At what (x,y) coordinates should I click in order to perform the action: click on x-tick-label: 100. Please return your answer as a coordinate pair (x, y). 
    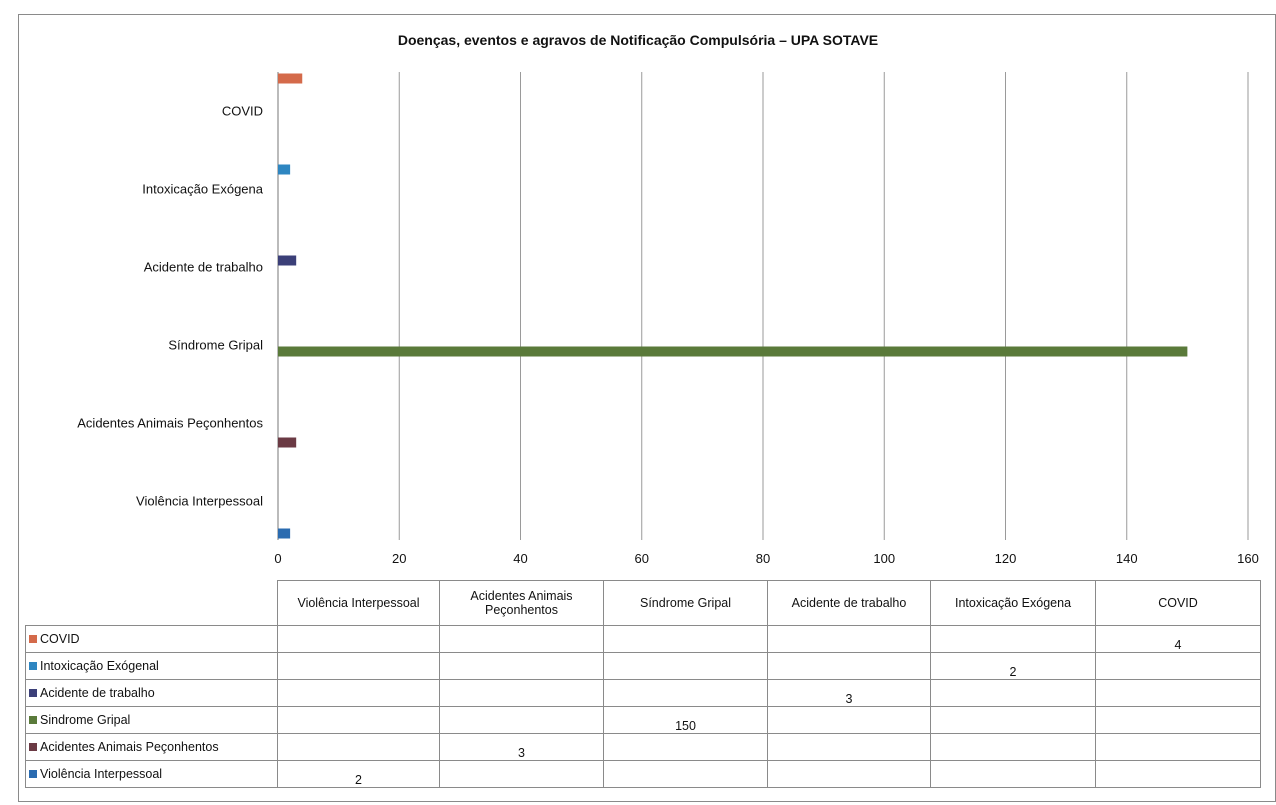
    Looking at the image, I should click on (884, 558).